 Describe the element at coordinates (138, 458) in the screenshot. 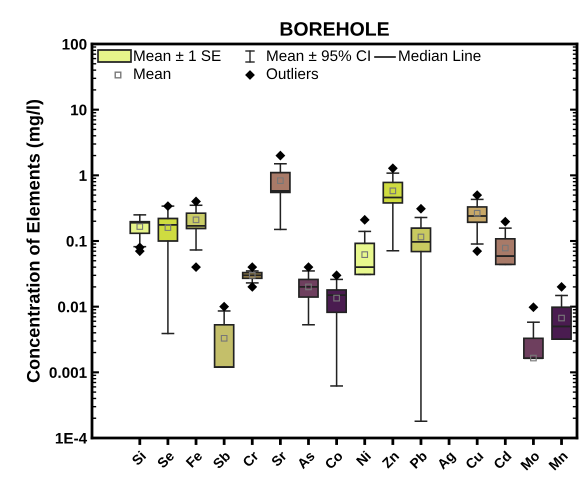

I see `x-tick-label: Si` at that location.